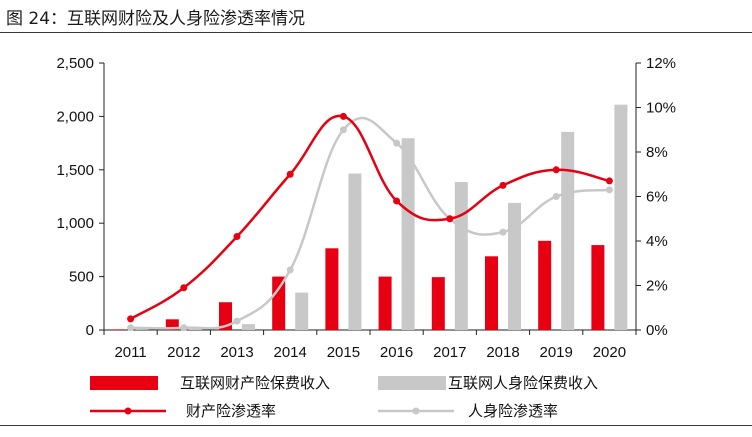 This screenshot has height=437, width=752. What do you see at coordinates (90, 330) in the screenshot?
I see `left-tick-label: 0` at bounding box center [90, 330].